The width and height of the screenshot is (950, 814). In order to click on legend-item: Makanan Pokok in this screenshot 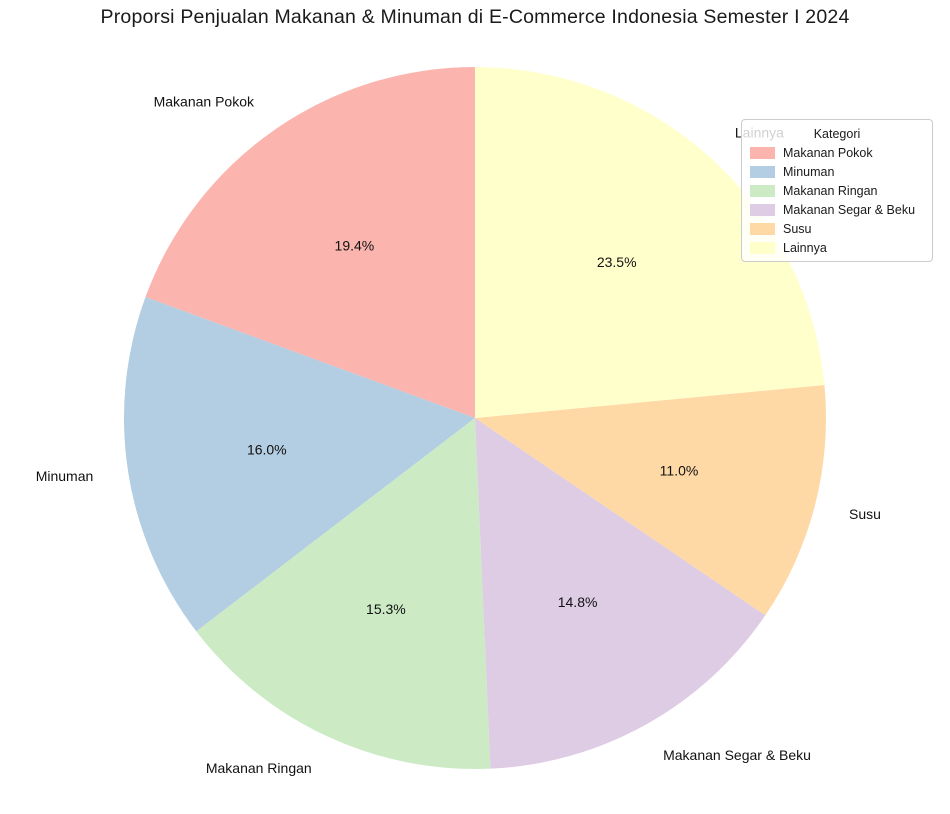, I will do `click(837, 153)`.